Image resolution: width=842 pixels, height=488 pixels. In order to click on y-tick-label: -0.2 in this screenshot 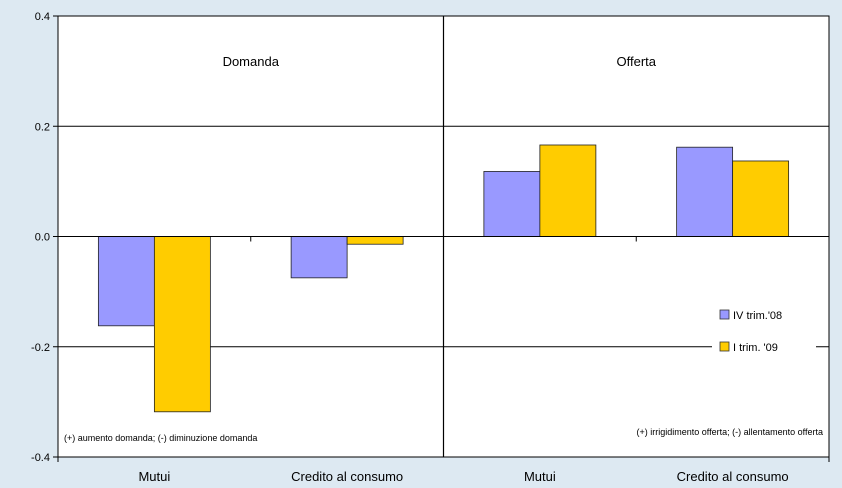, I will do `click(40, 348)`.